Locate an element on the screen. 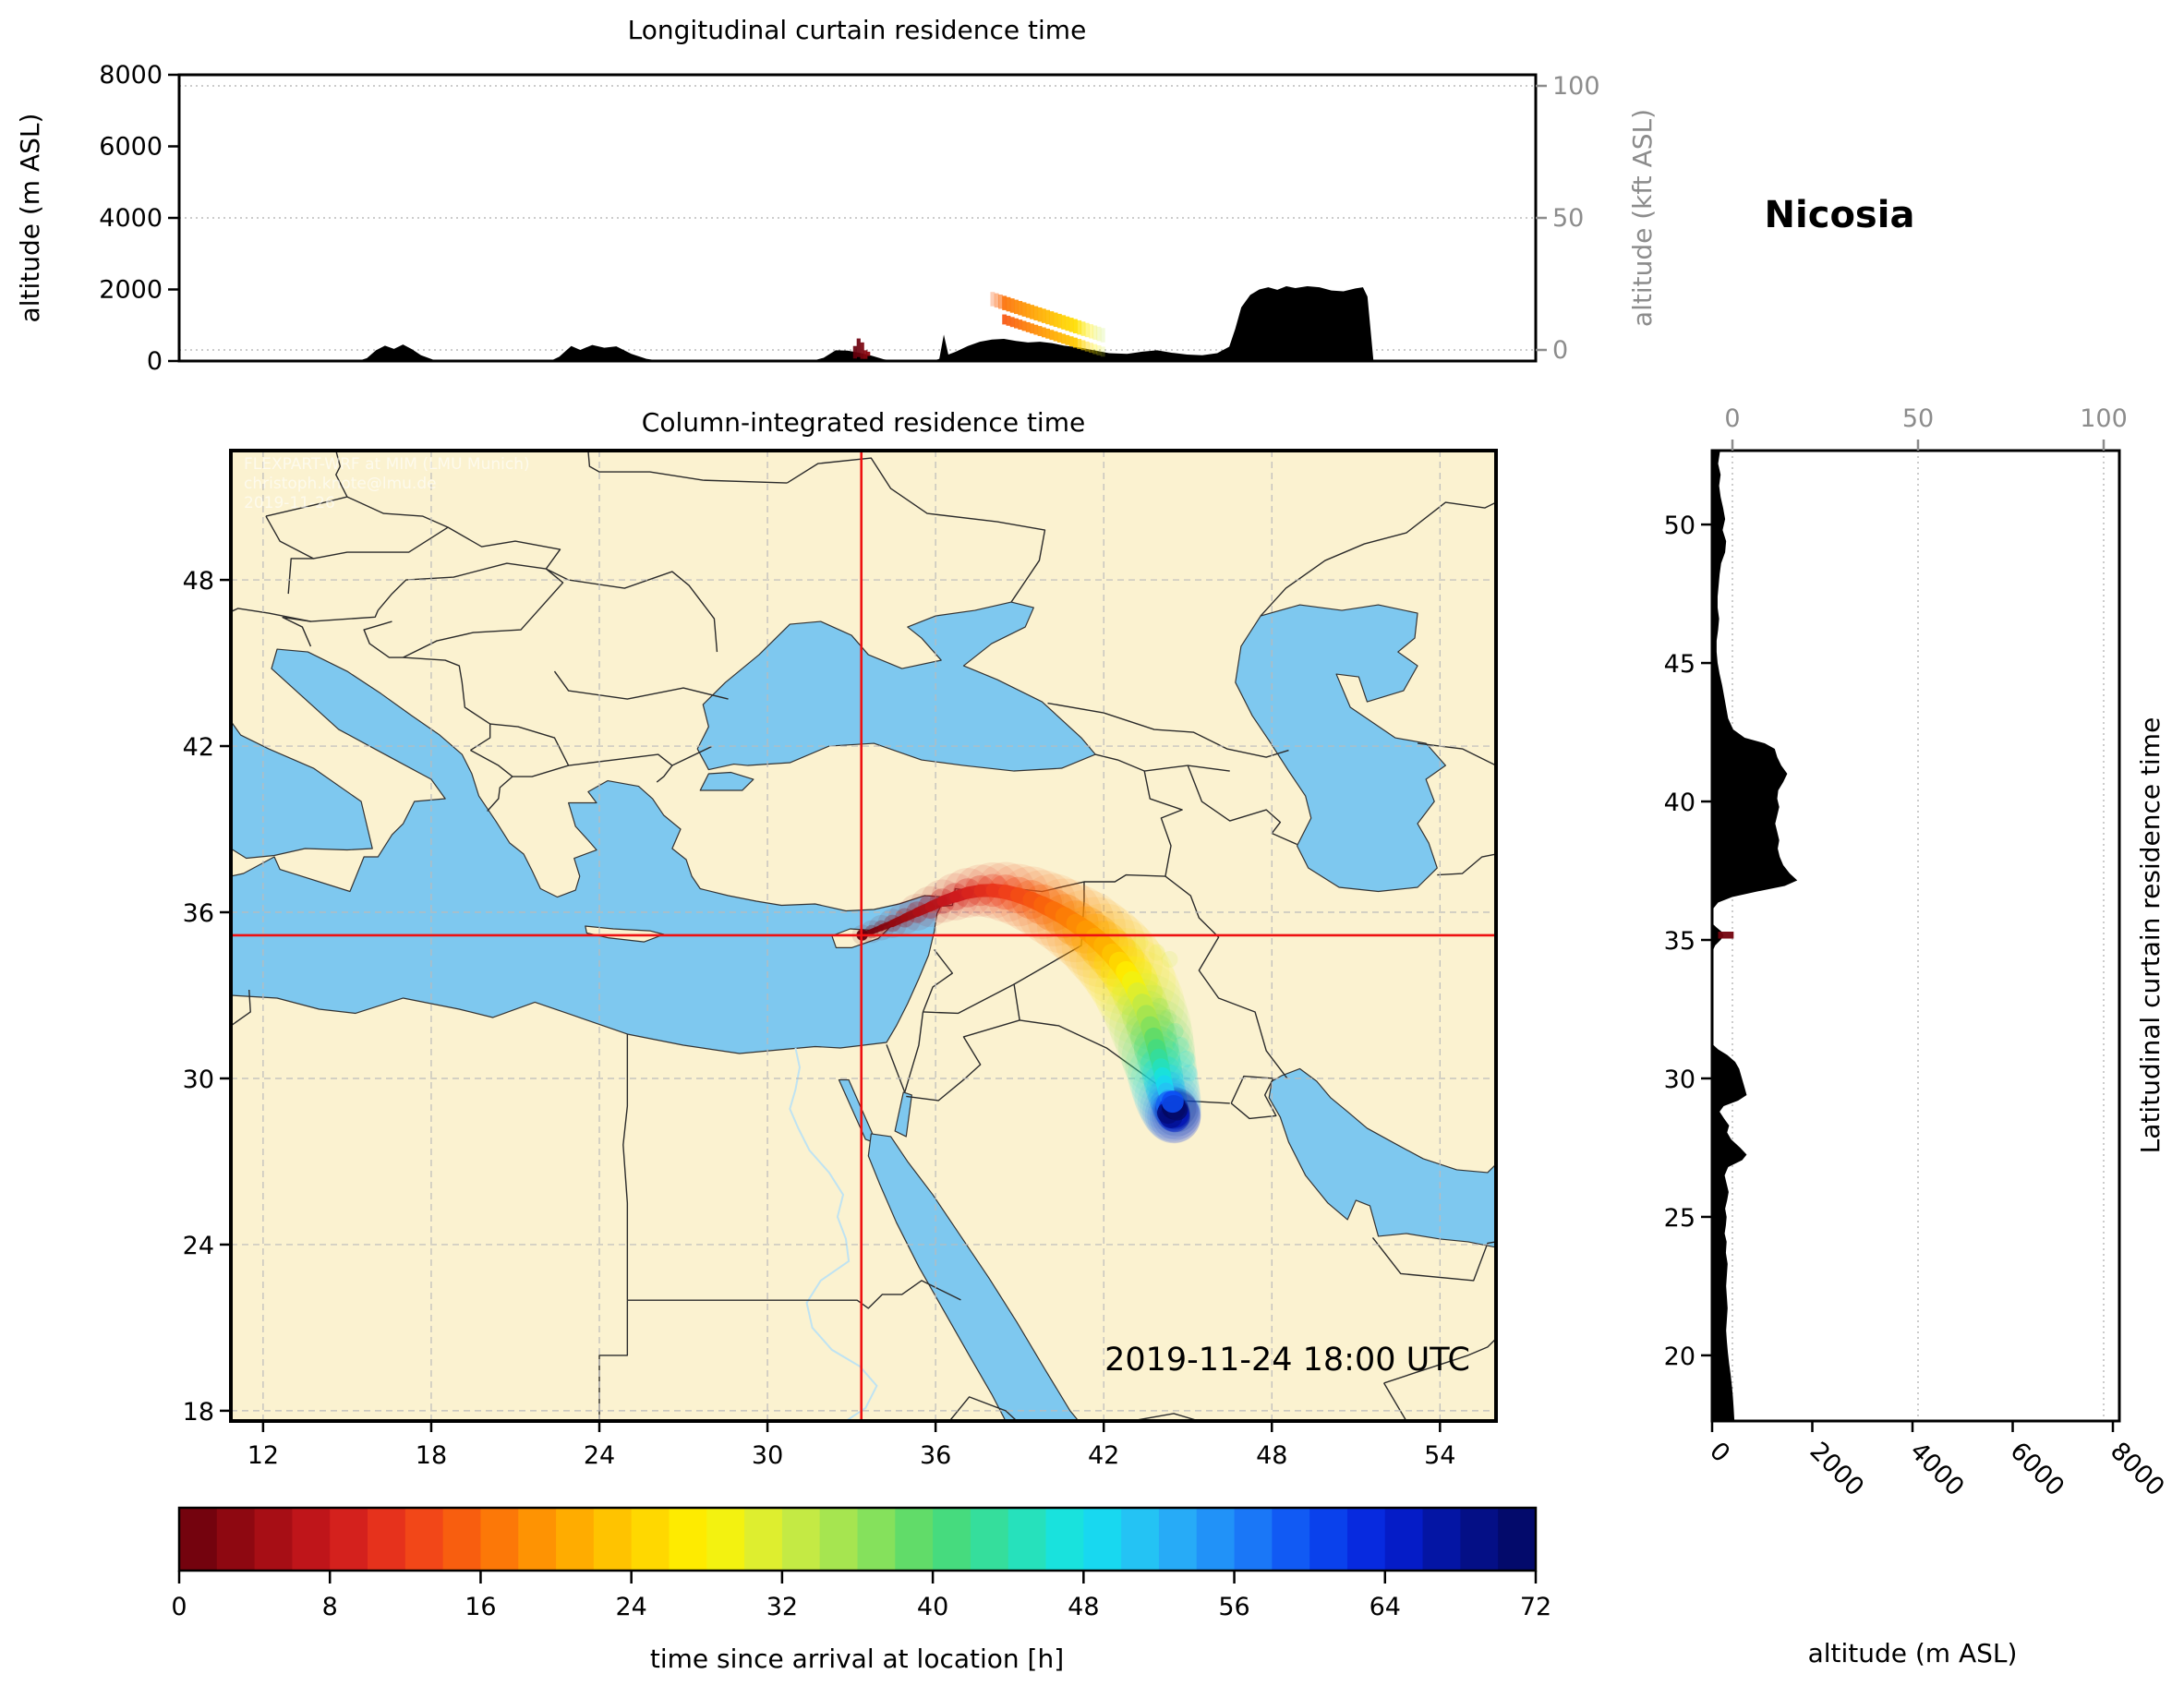 The height and width of the screenshot is (1698, 2184). colorbar-label: time since arrival at location [h] is located at coordinates (857, 1659).